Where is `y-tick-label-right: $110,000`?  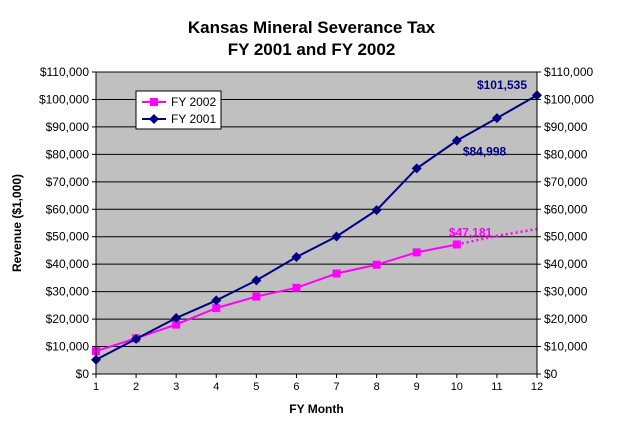 y-tick-label-right: $110,000 is located at coordinates (568, 72).